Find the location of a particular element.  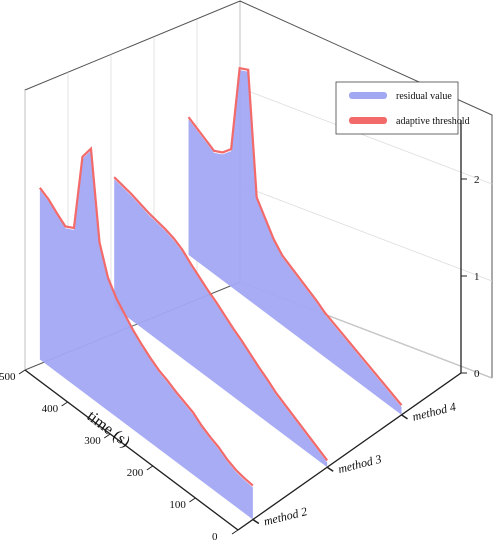

legend: residual value adaptive threshold is located at coordinates (402, 108).